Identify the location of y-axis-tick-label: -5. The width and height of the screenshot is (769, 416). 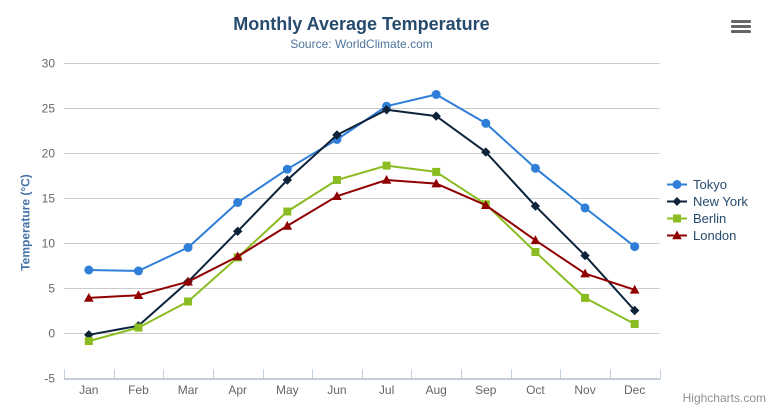
(49, 379).